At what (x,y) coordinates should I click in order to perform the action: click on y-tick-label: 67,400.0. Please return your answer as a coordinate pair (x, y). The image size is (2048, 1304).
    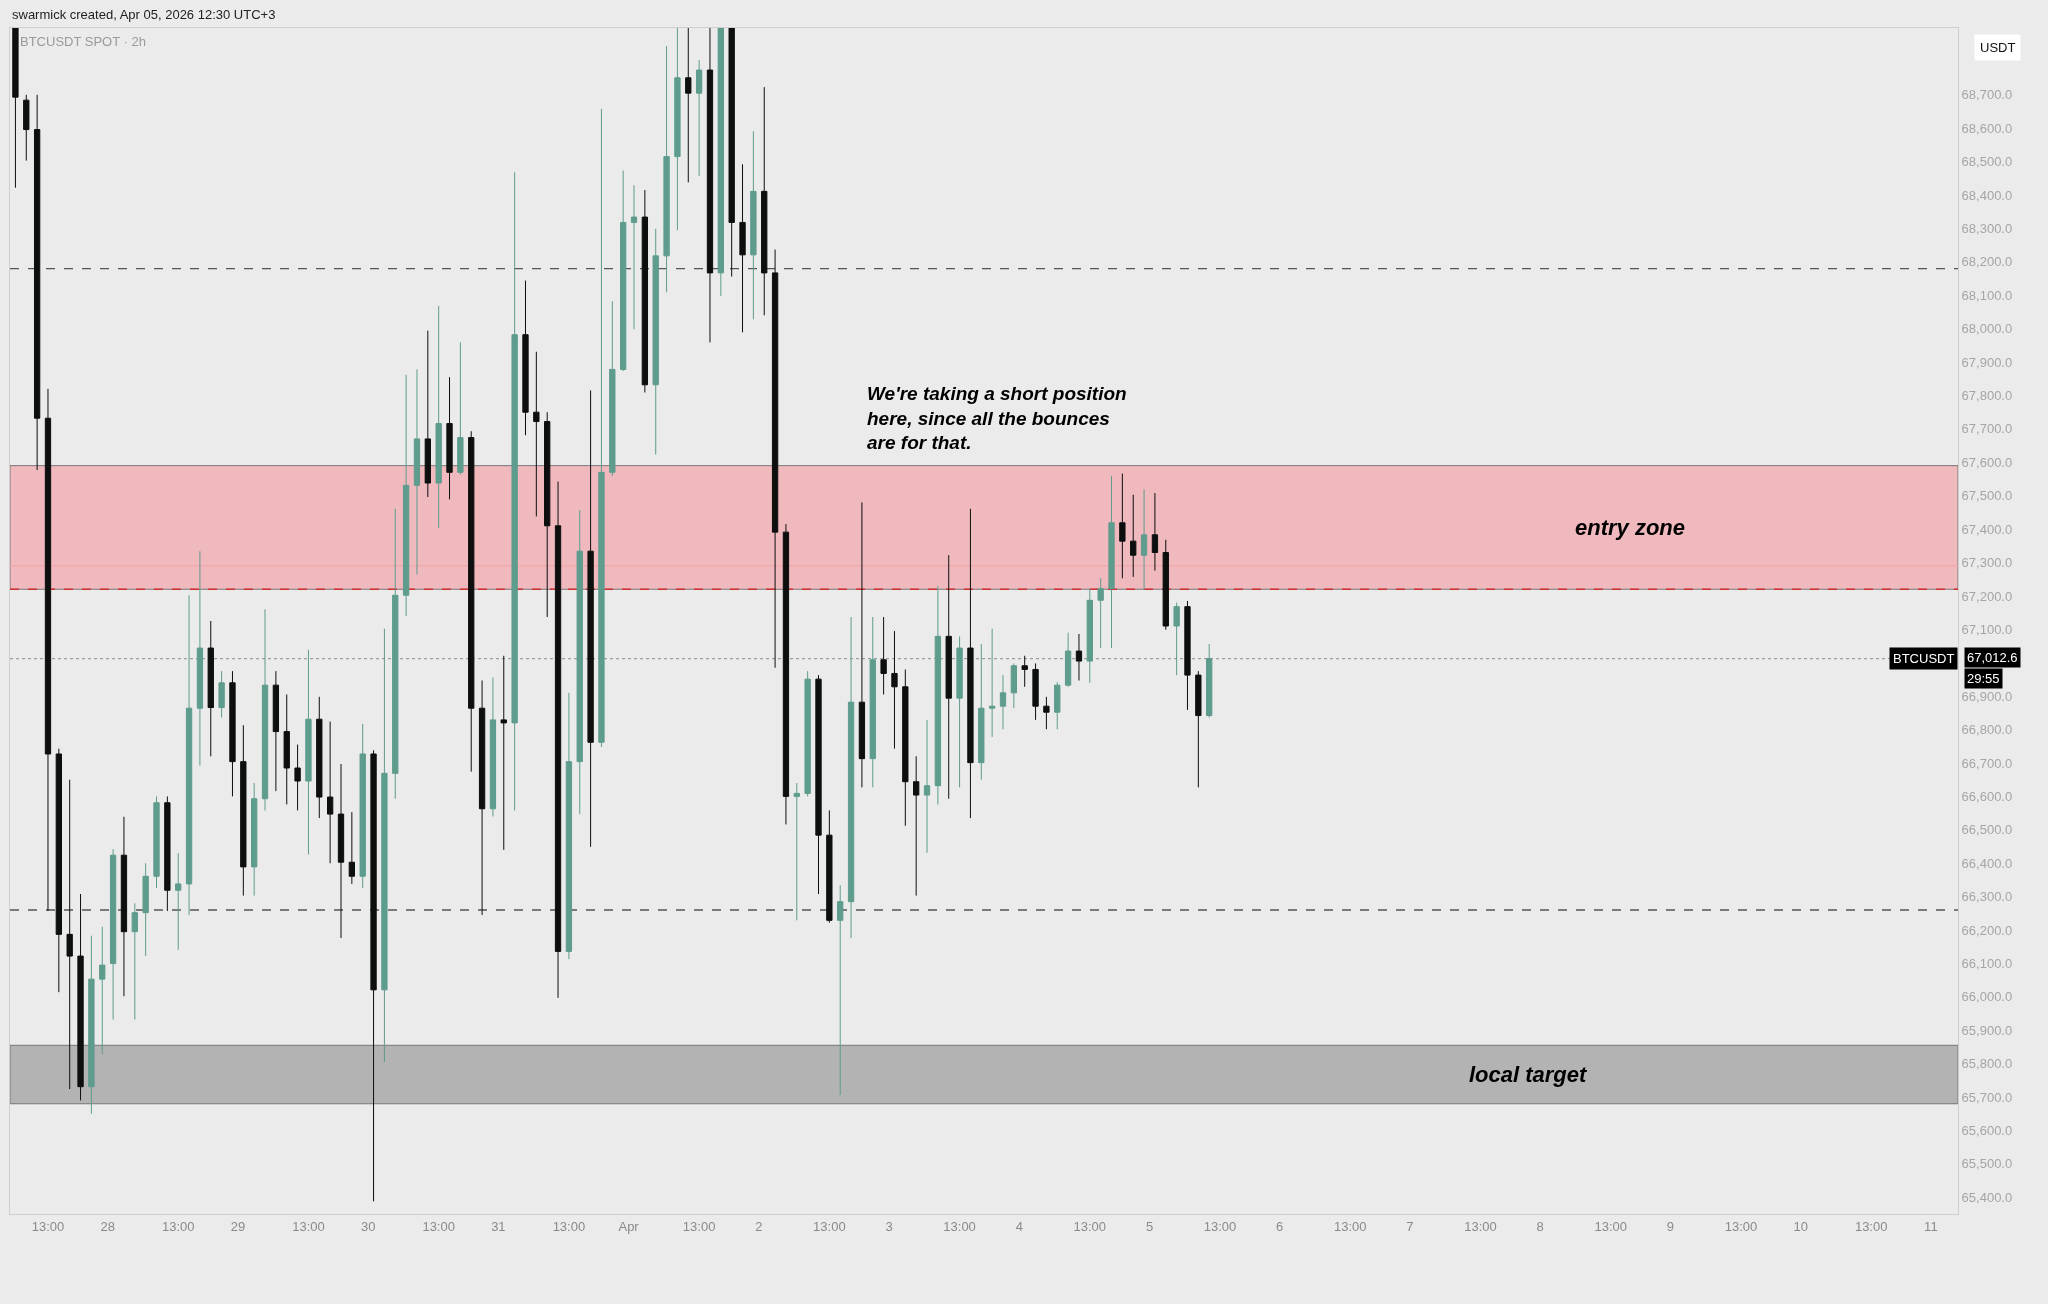
    Looking at the image, I should click on (1987, 529).